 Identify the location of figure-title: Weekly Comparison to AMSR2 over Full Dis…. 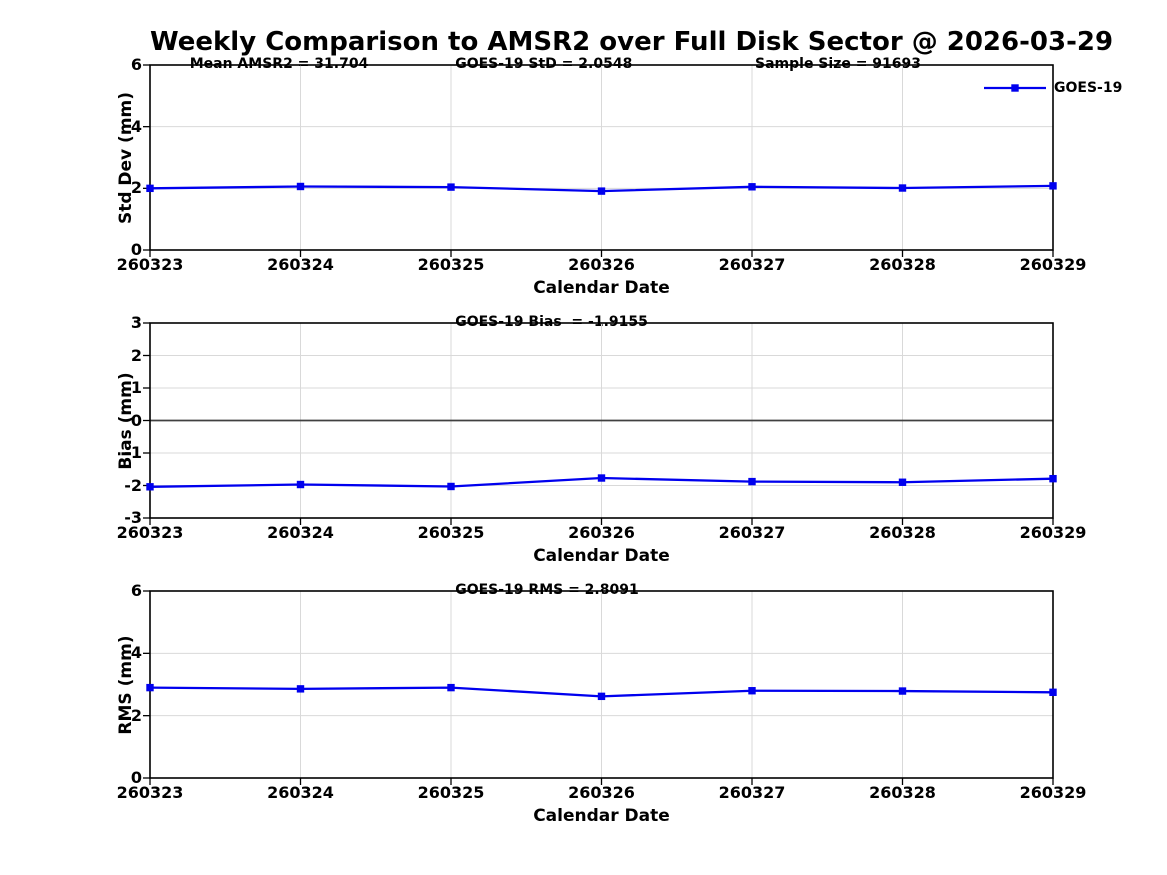
(632, 42).